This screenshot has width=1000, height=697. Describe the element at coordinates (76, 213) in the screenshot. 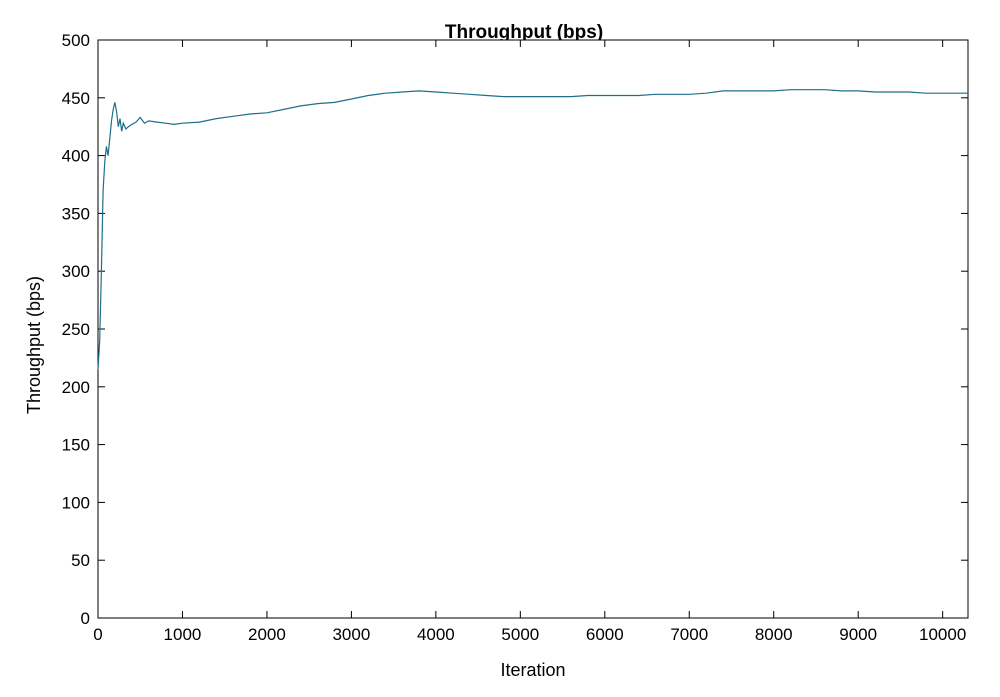

I see `y-tick-label: 350` at that location.